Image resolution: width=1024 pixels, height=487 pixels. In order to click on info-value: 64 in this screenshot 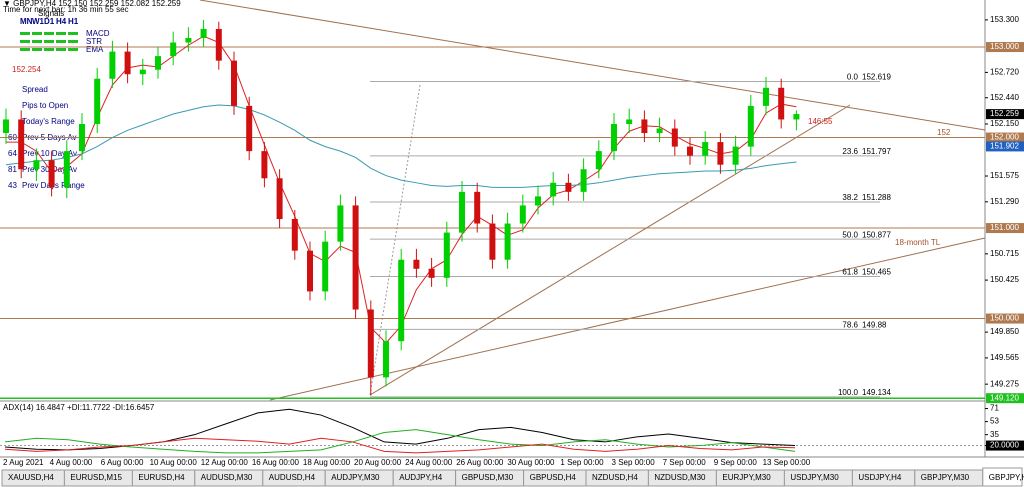, I will do `click(12, 153)`.